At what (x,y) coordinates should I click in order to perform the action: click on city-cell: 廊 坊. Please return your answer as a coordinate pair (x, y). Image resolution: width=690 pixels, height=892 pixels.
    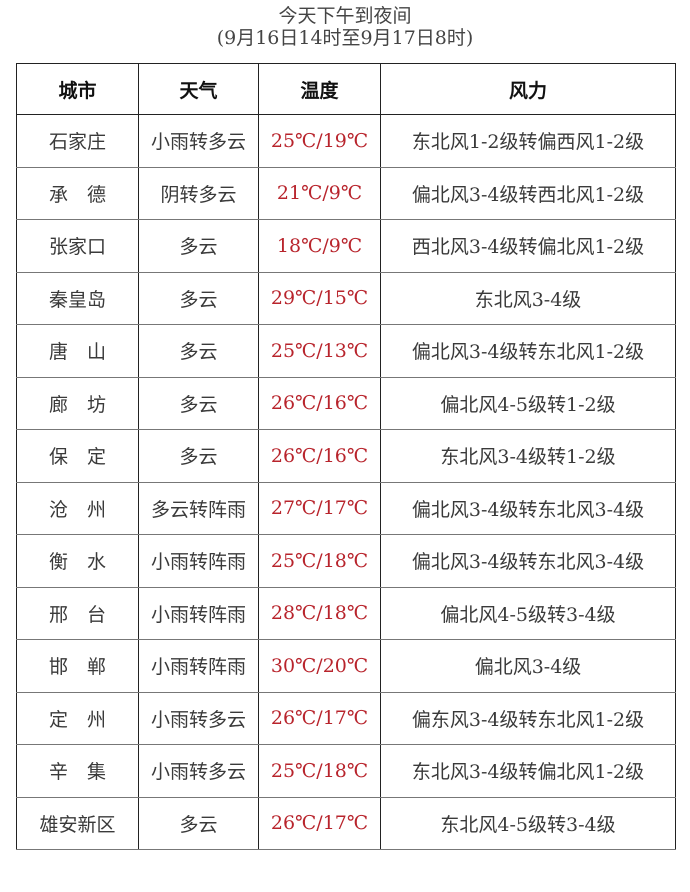
    Looking at the image, I should click on (77, 403).